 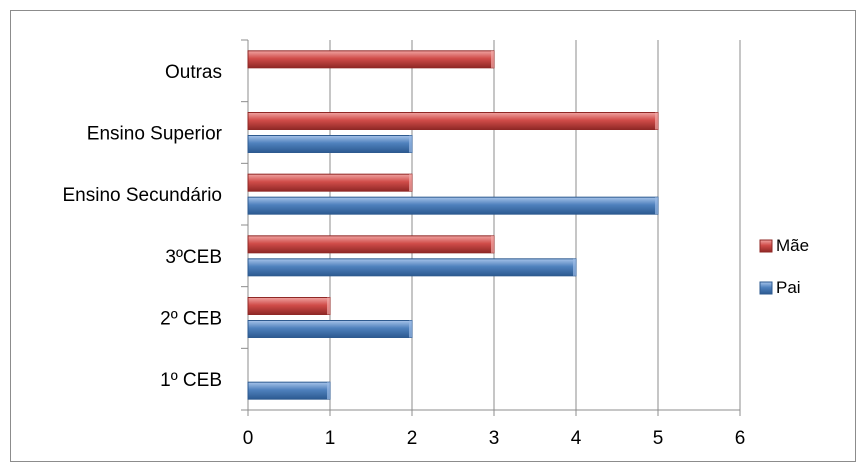 What do you see at coordinates (766, 288) in the screenshot?
I see `legend-swatch-pai` at bounding box center [766, 288].